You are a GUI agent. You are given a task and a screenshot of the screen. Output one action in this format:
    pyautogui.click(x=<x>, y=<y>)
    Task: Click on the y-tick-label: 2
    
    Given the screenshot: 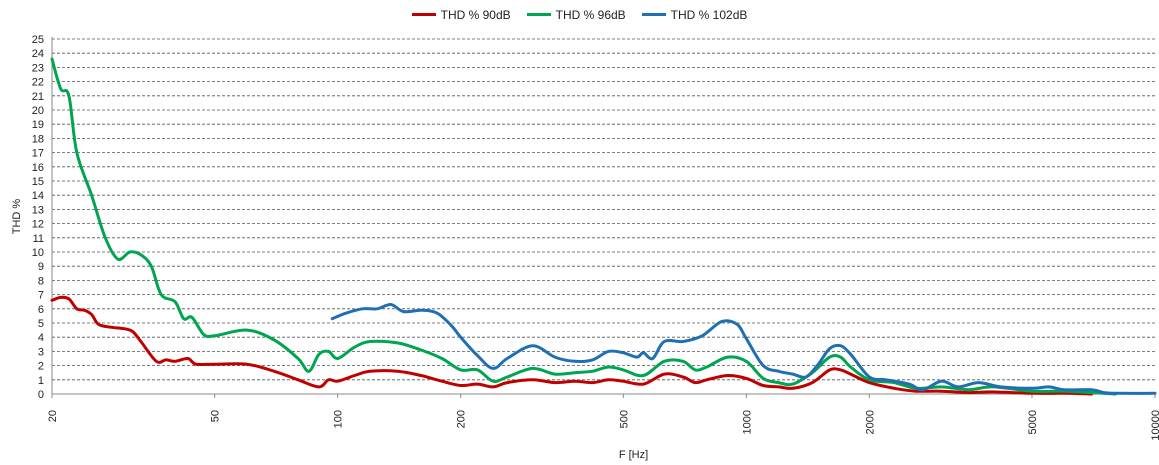 What is the action you would take?
    pyautogui.click(x=41, y=367)
    